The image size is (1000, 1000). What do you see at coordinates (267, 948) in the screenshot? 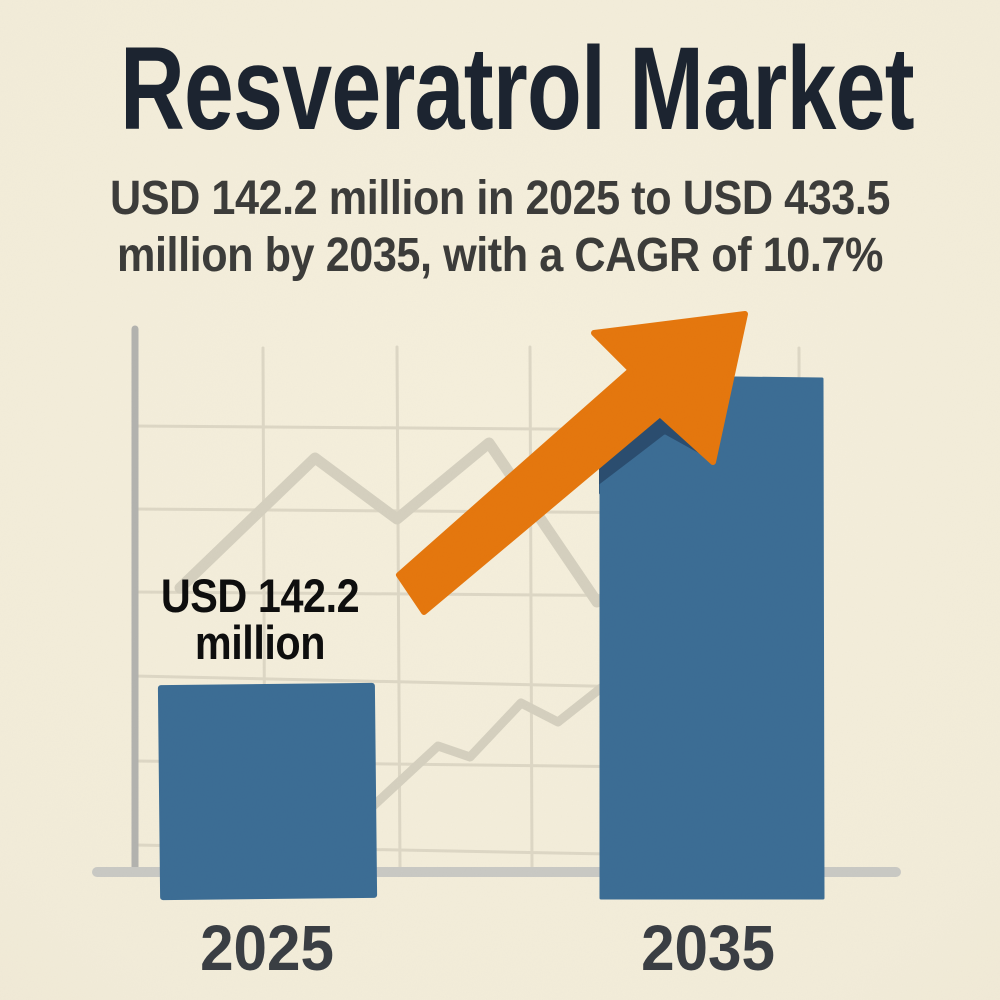
I see `x-axis-label-2025: 2025` at bounding box center [267, 948].